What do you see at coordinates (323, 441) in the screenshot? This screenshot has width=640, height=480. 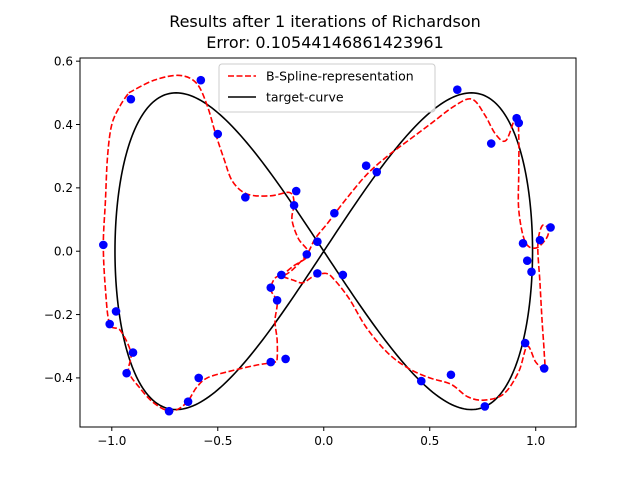 I see `x-tick-label: 0.0` at bounding box center [323, 441].